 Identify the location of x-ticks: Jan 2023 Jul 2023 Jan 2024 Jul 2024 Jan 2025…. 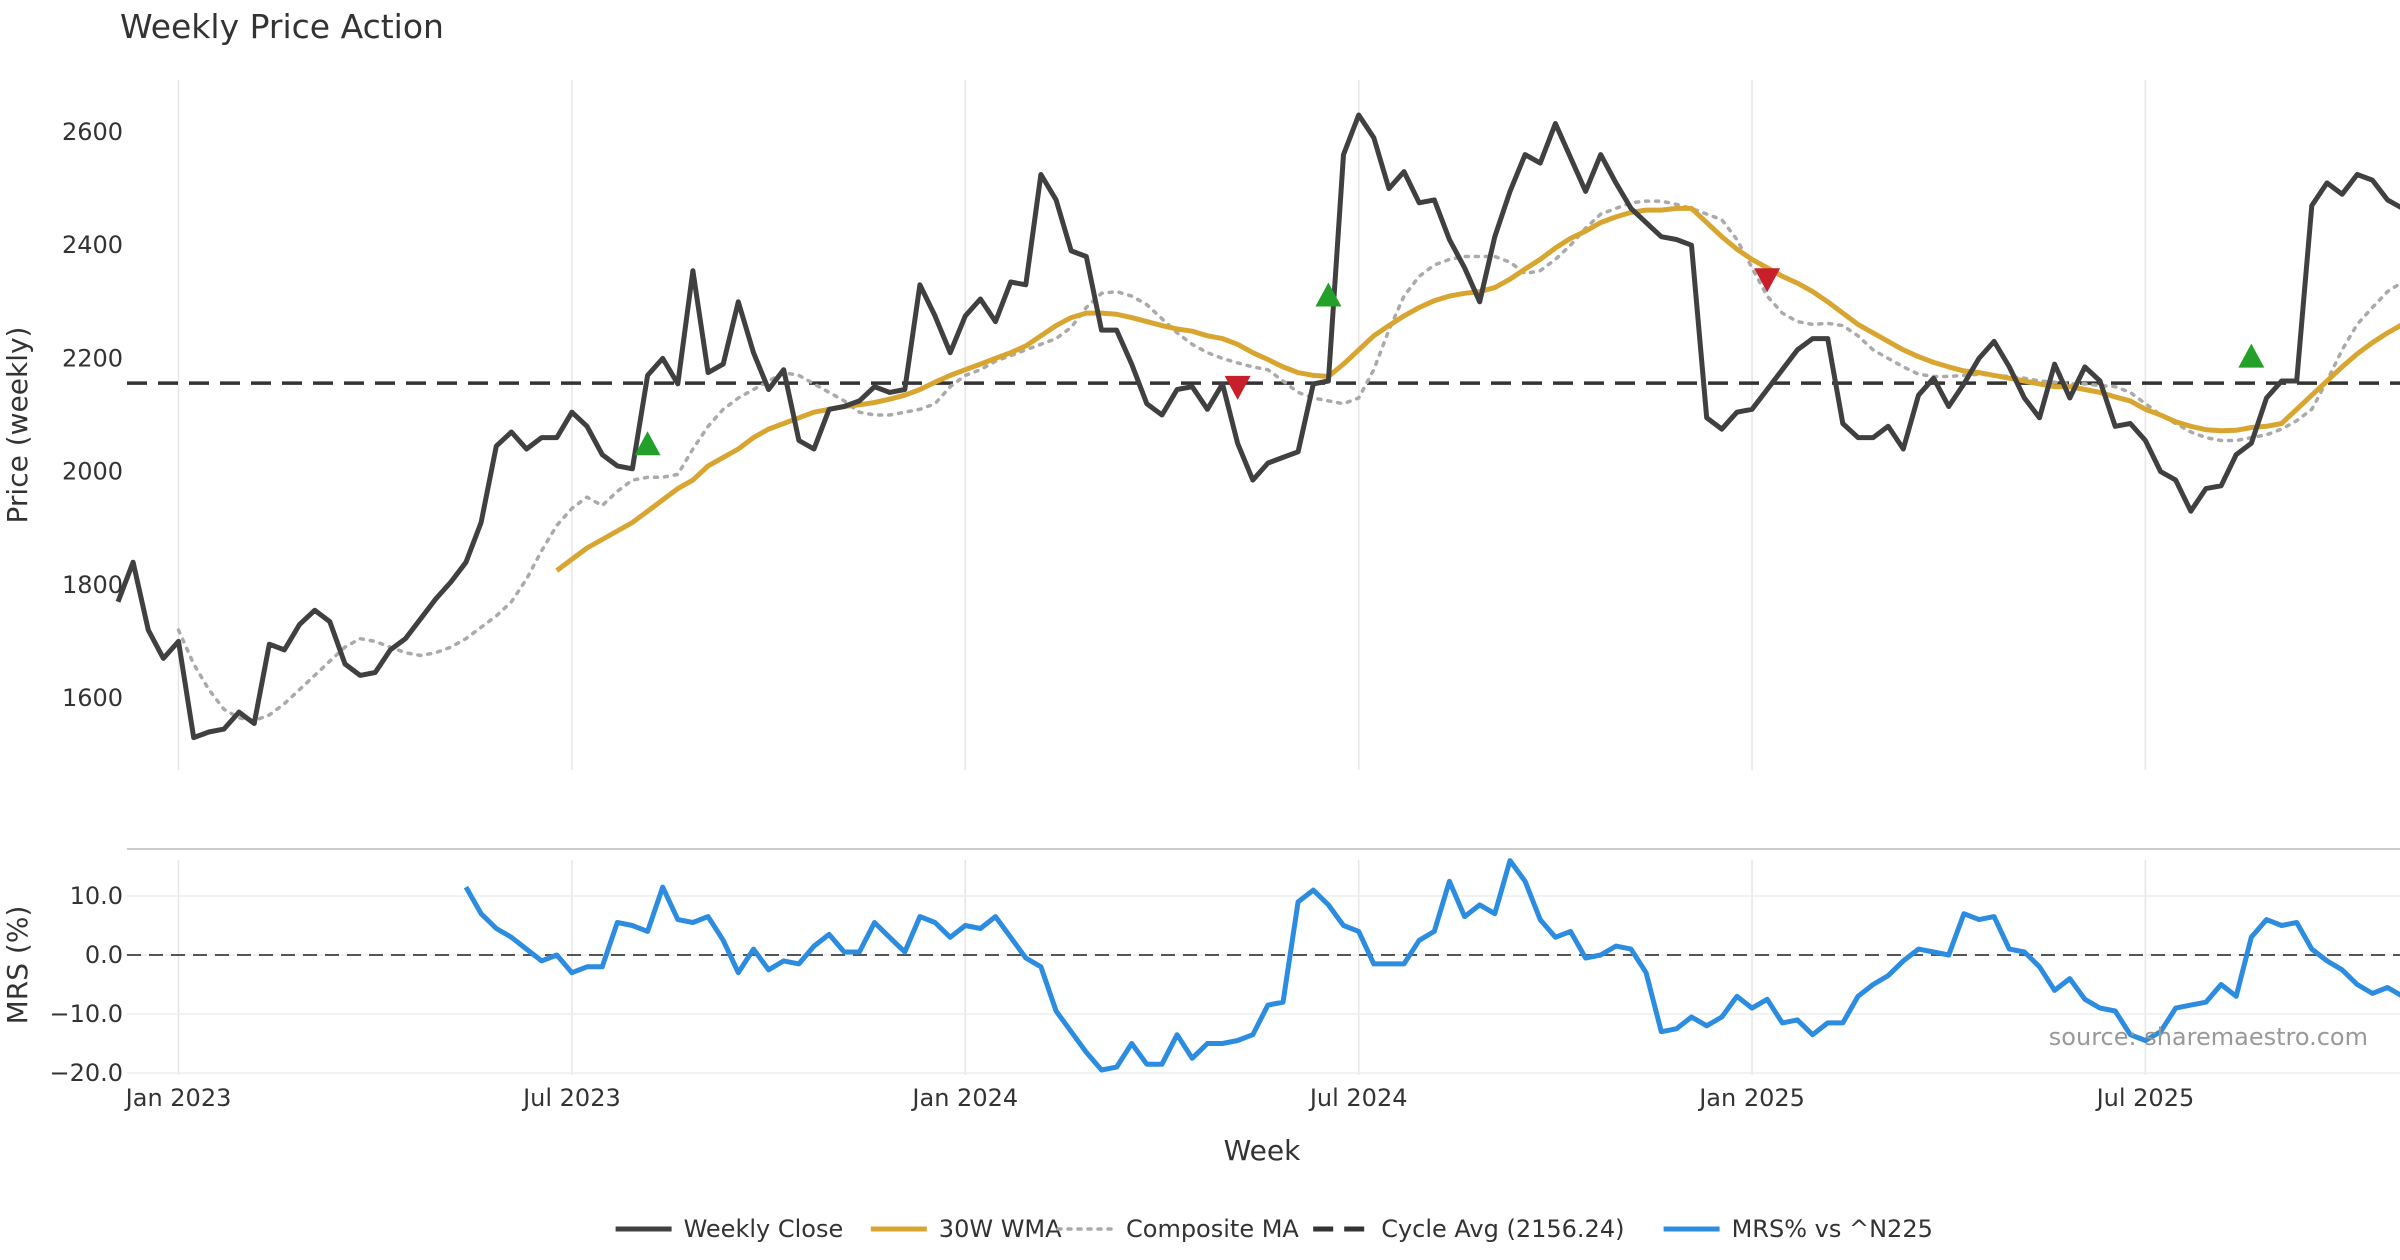
(1159, 1098).